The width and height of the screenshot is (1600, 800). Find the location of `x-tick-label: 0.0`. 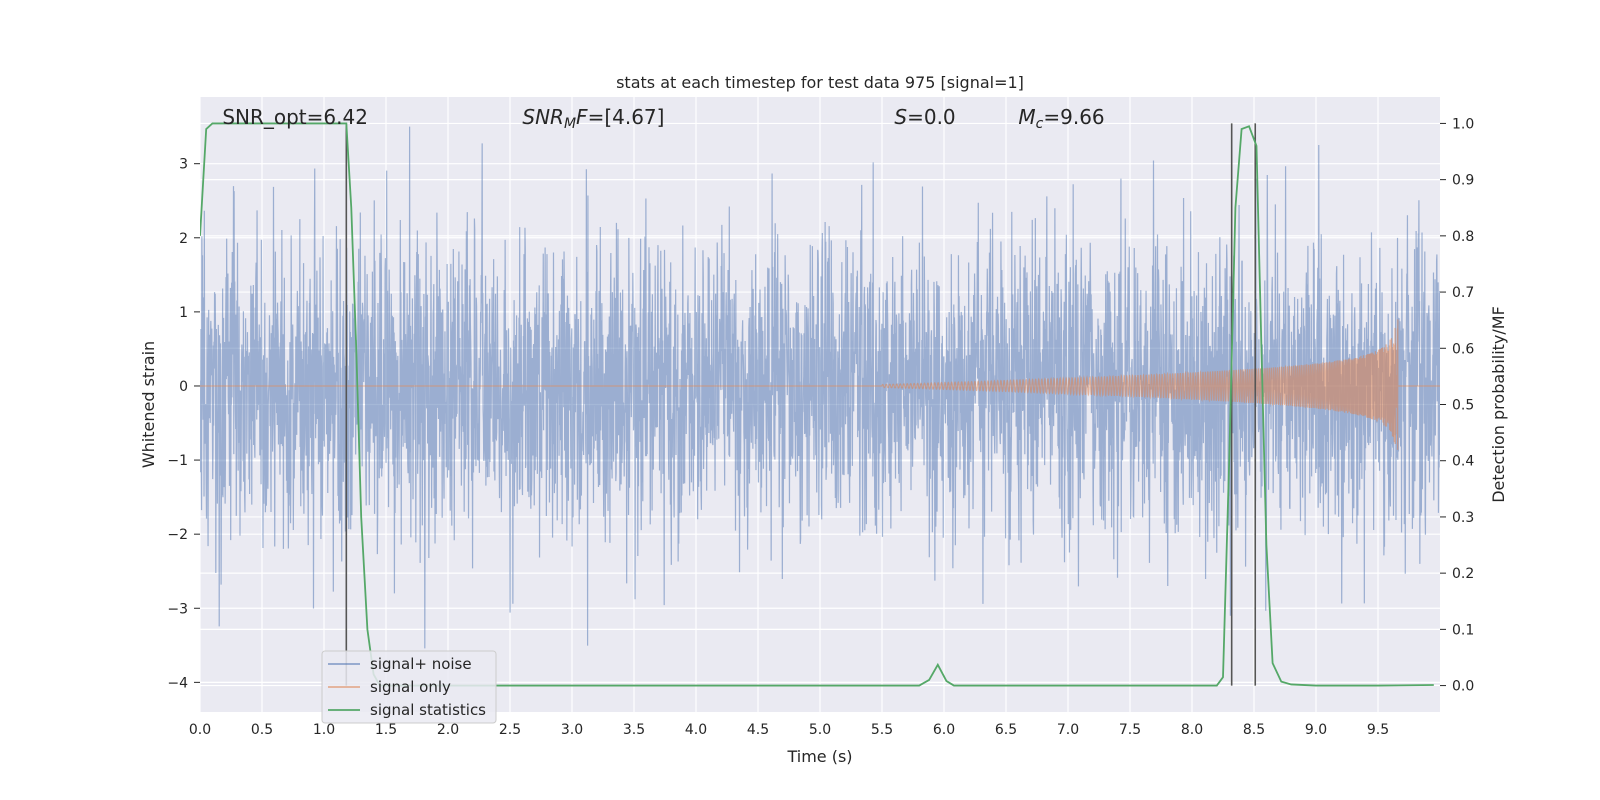

x-tick-label: 0.0 is located at coordinates (200, 730).